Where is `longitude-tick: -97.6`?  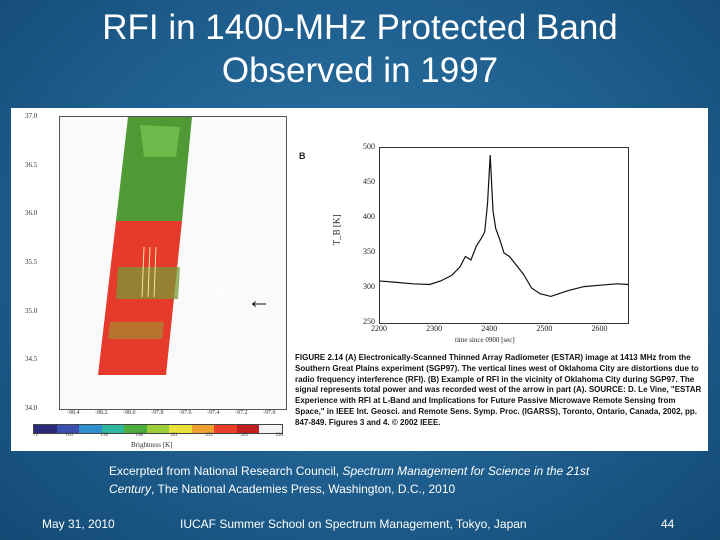
longitude-tick: -97.6 is located at coordinates (185, 413).